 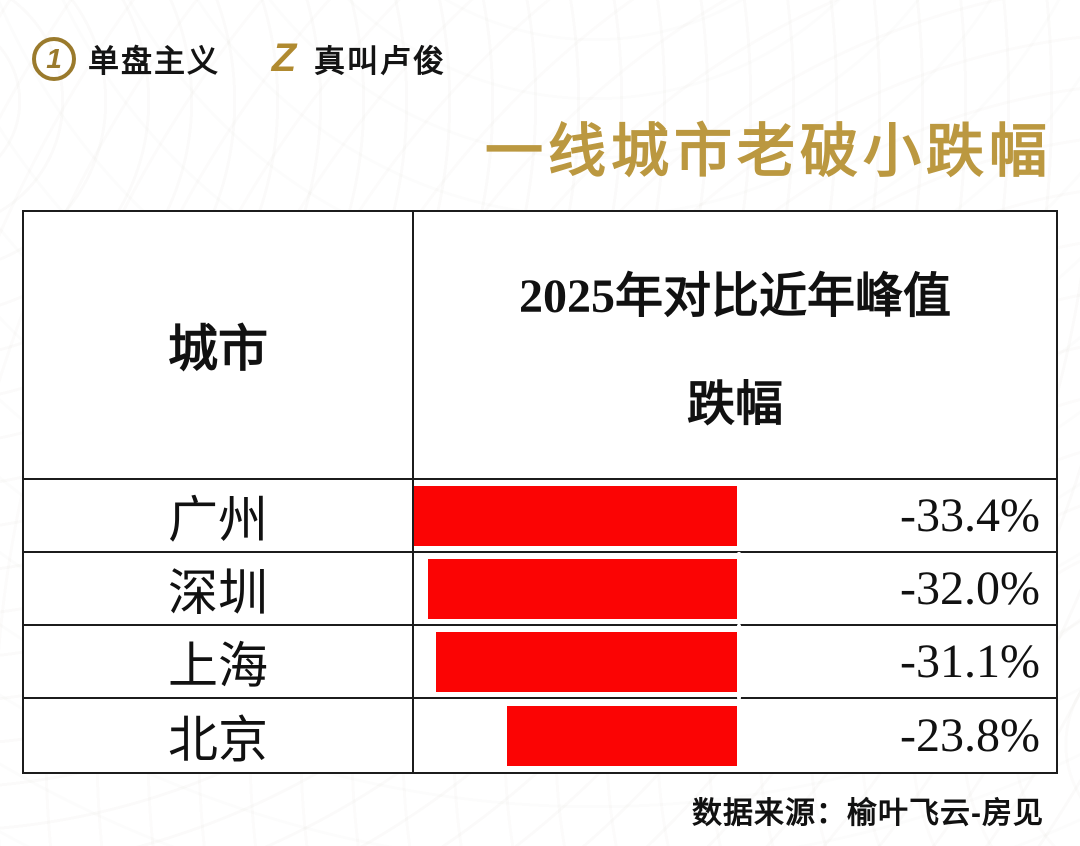 I want to click on bar-cell: -31.1%, so click(x=735, y=661).